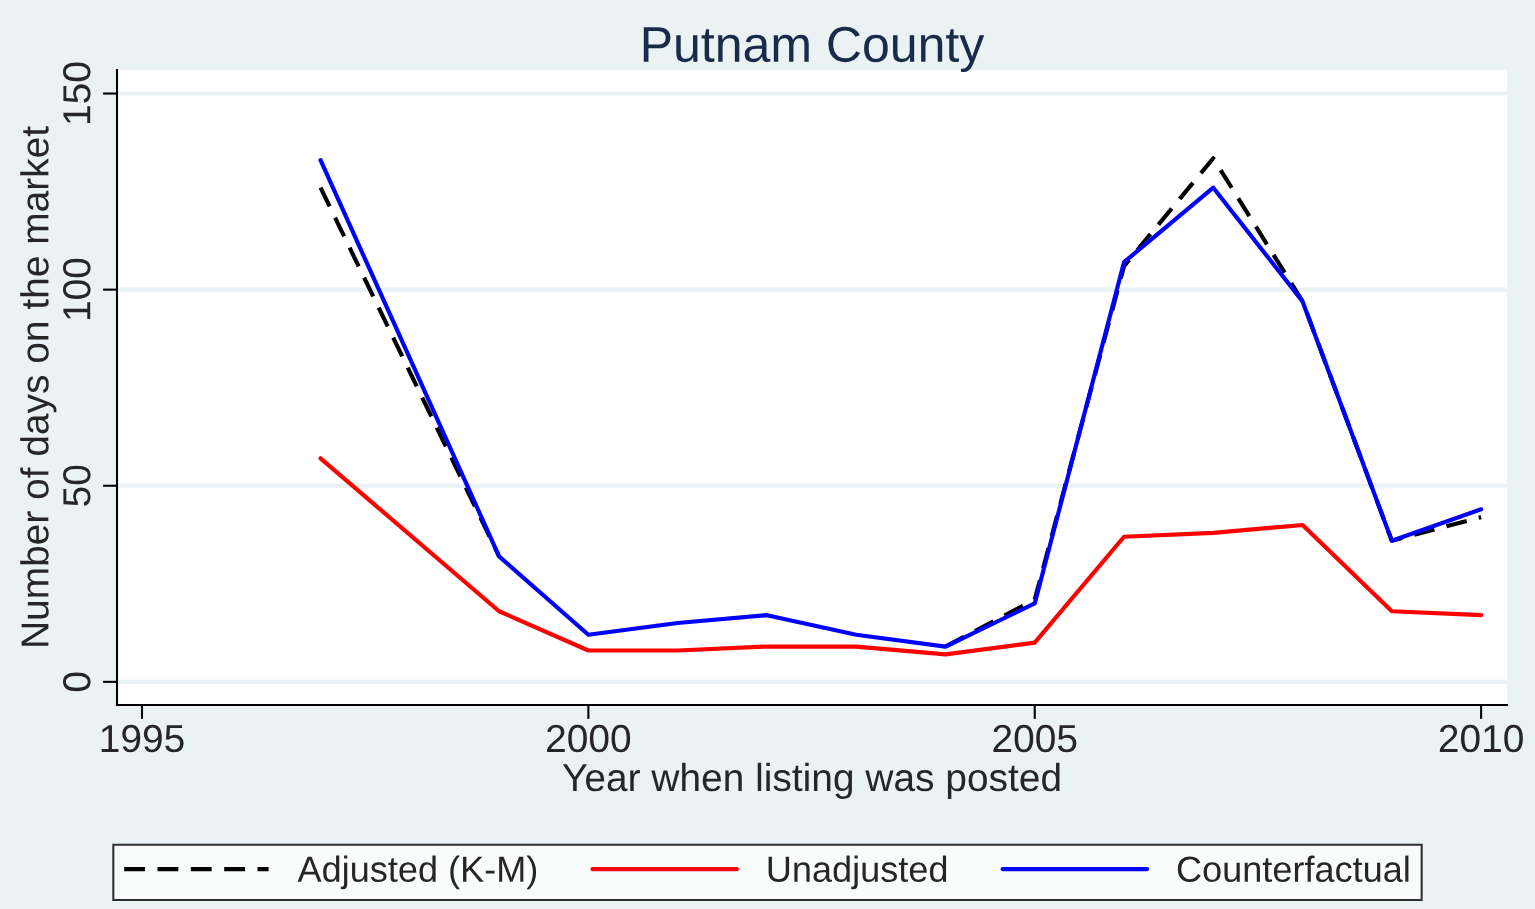  Describe the element at coordinates (1293, 869) in the screenshot. I see `legend-label: Counterfactual` at that location.